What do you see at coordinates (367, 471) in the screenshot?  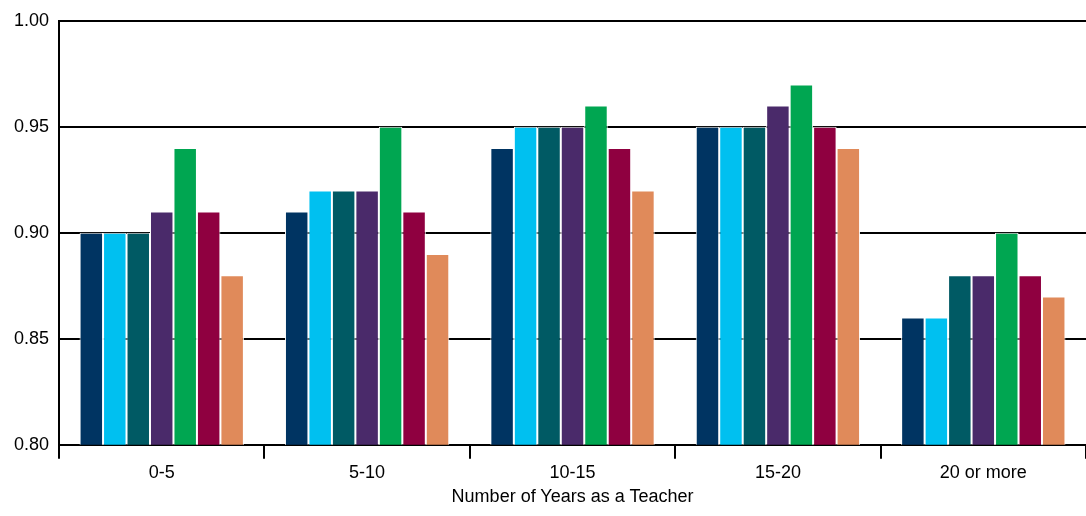 I see `x-tick-label: 5-10` at bounding box center [367, 471].